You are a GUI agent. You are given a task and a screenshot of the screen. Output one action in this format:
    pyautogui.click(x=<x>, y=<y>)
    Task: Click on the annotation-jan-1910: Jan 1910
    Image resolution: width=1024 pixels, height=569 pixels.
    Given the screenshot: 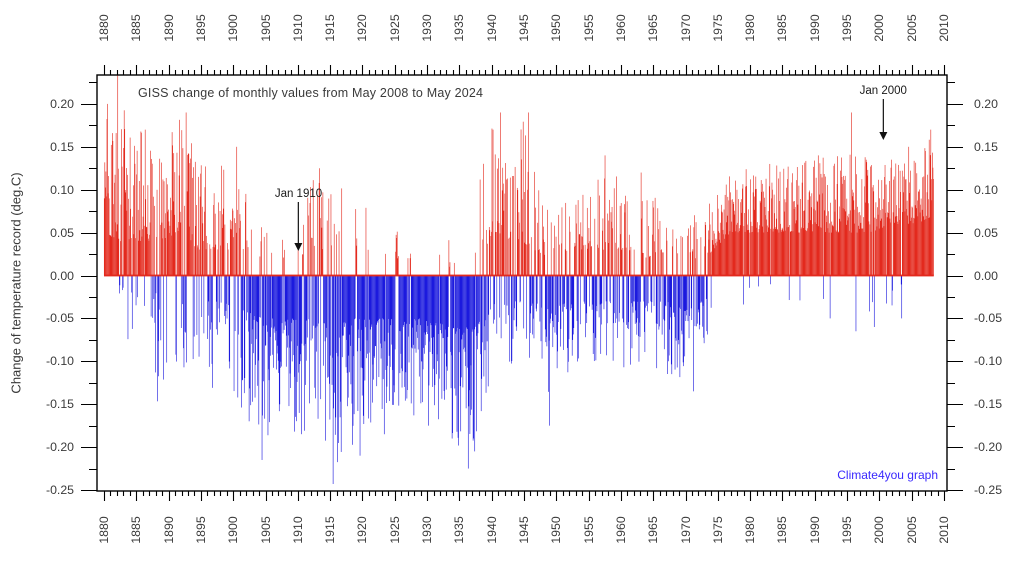 What is the action you would take?
    pyautogui.click(x=298, y=219)
    